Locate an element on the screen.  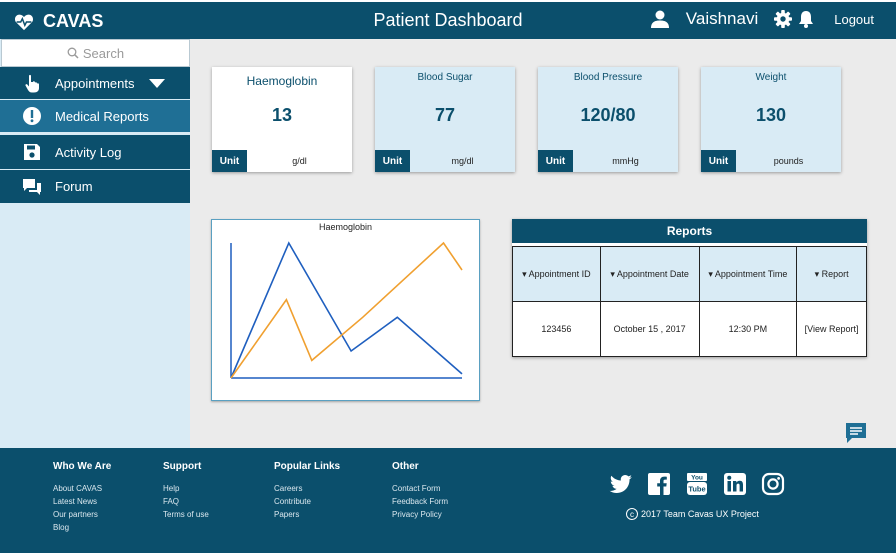
sidebar-item-medical-reports: Medical Reports is located at coordinates (95, 116).